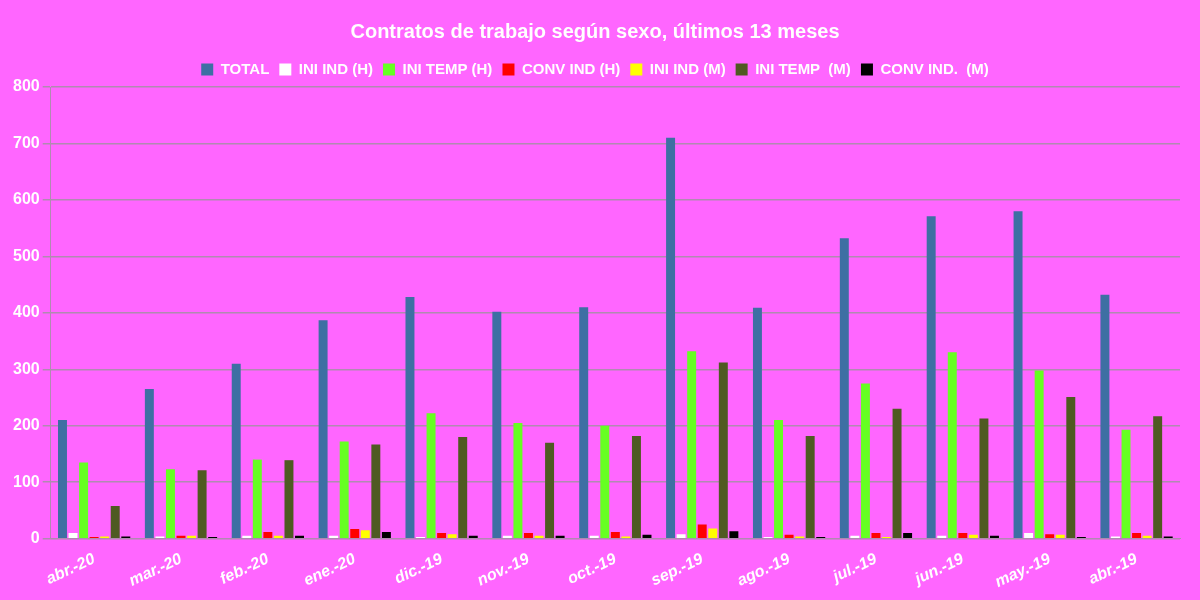  I want to click on y-tick-label: 300, so click(26, 368).